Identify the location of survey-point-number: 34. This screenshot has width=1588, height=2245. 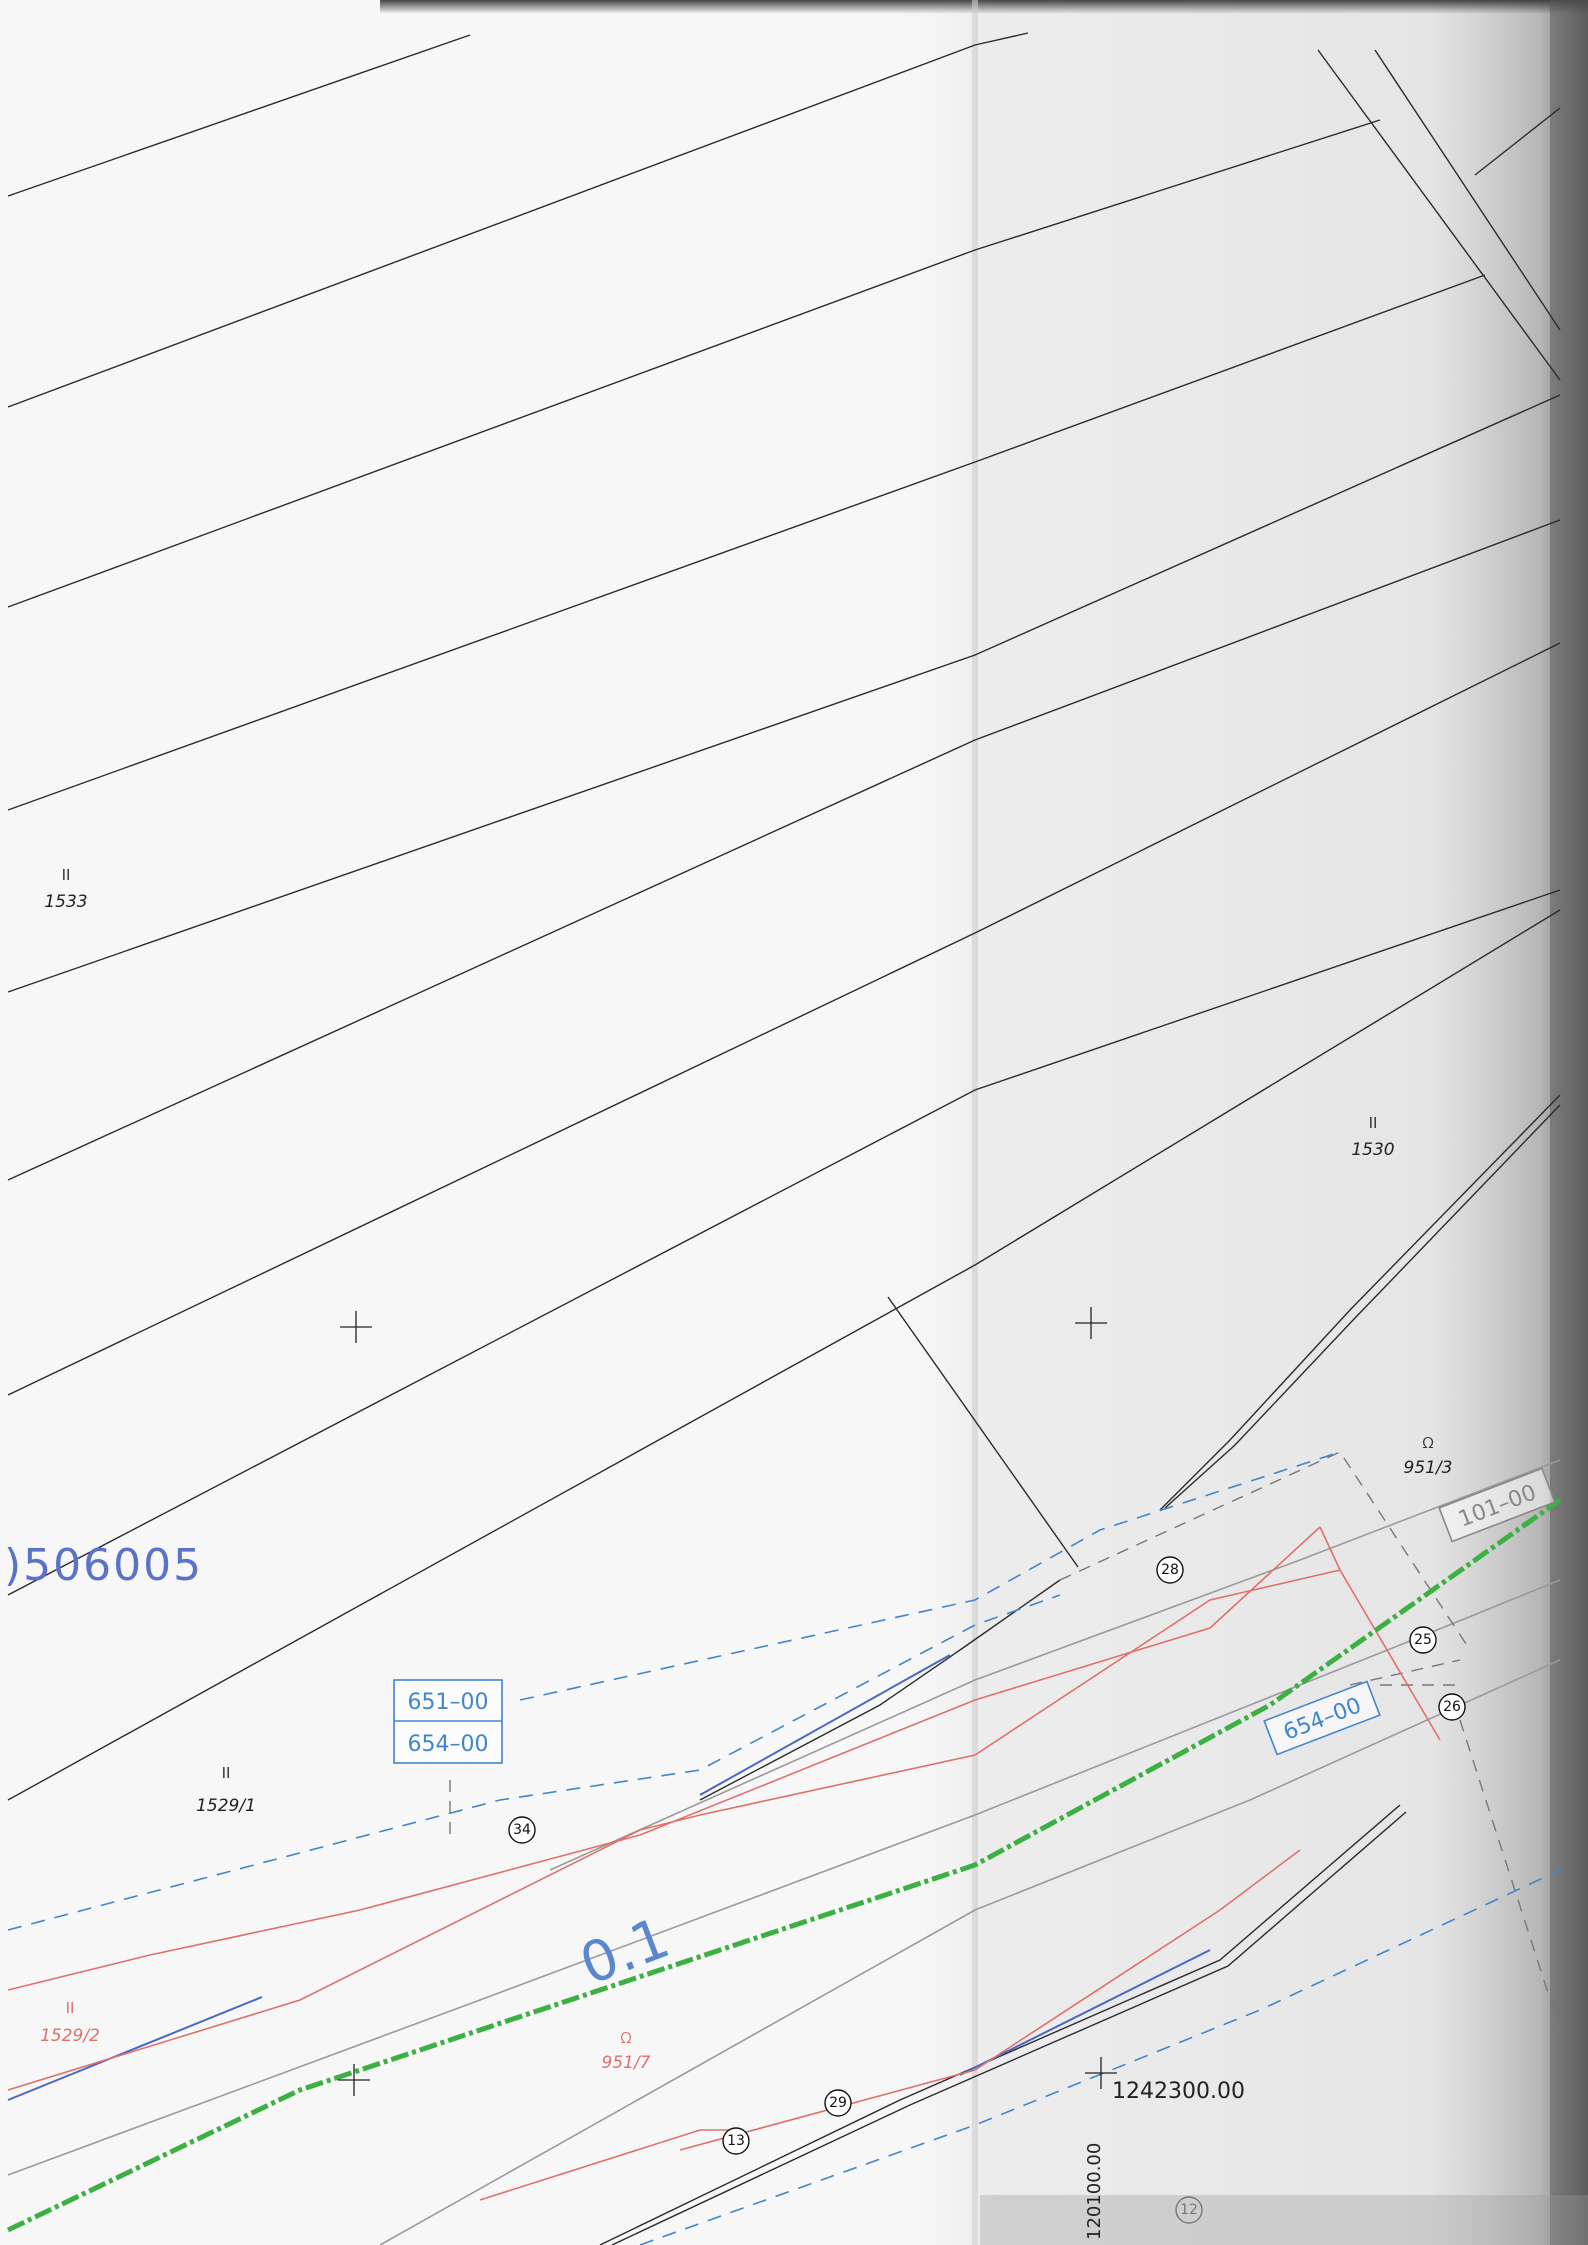
(522, 1830).